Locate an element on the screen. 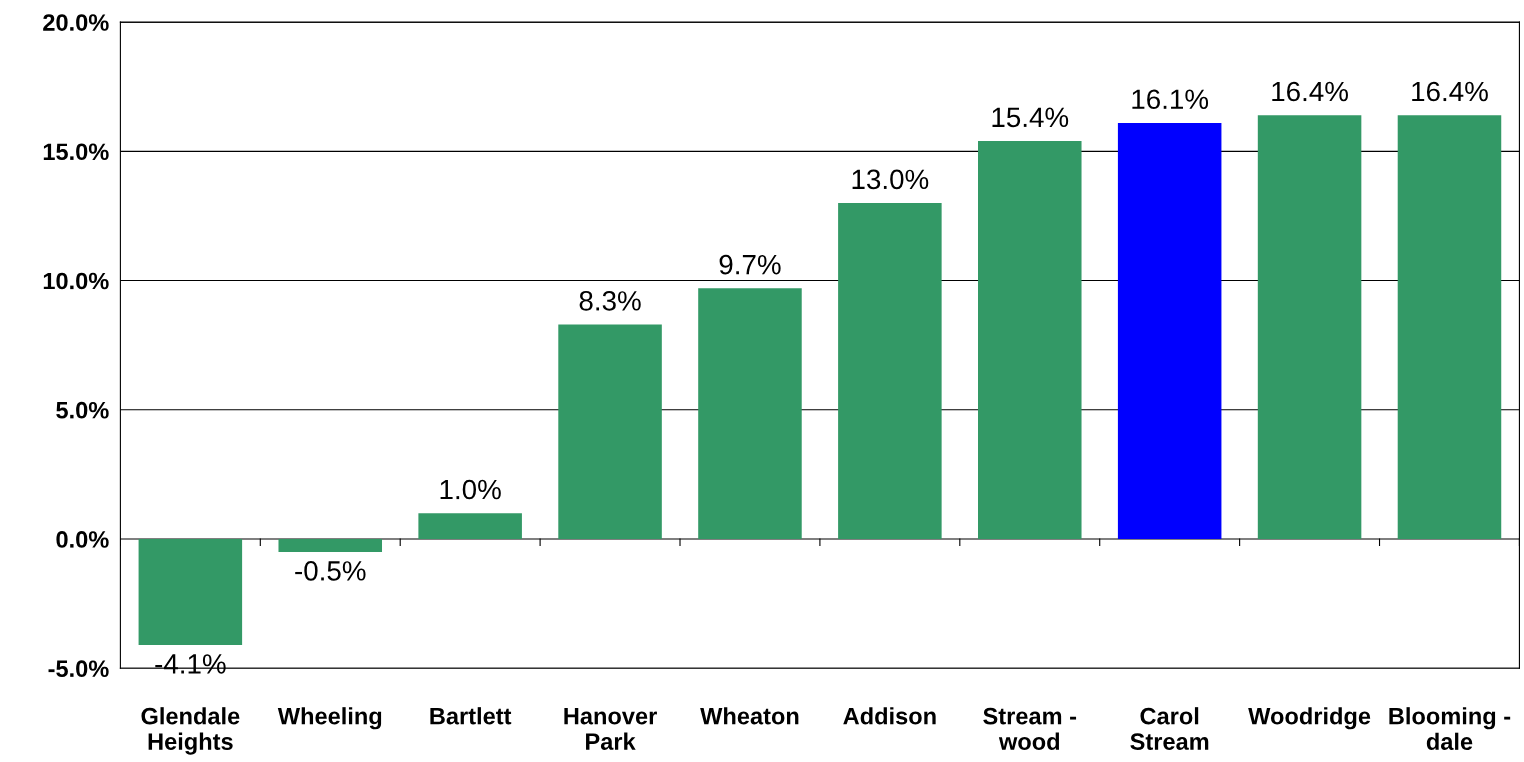 Image resolution: width=1524 pixels, height=762 pixels. data-label: 1.0% is located at coordinates (470, 489).